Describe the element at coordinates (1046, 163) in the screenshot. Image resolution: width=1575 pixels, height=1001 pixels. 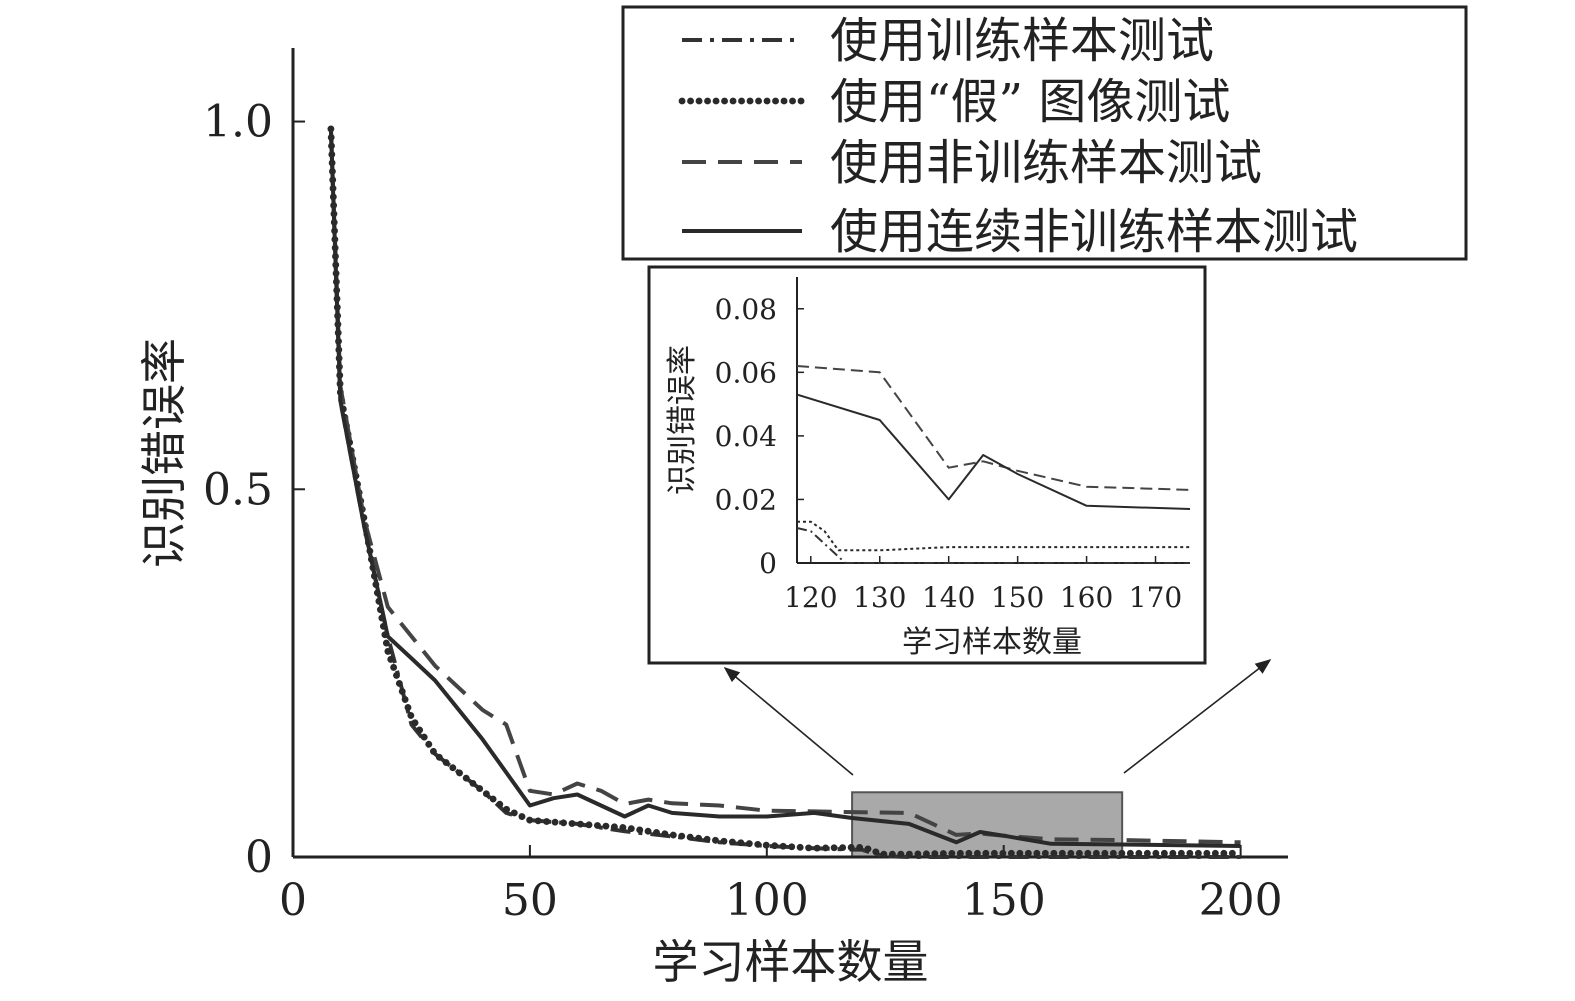
I see `legend-label: 使用非训练样本测试` at that location.